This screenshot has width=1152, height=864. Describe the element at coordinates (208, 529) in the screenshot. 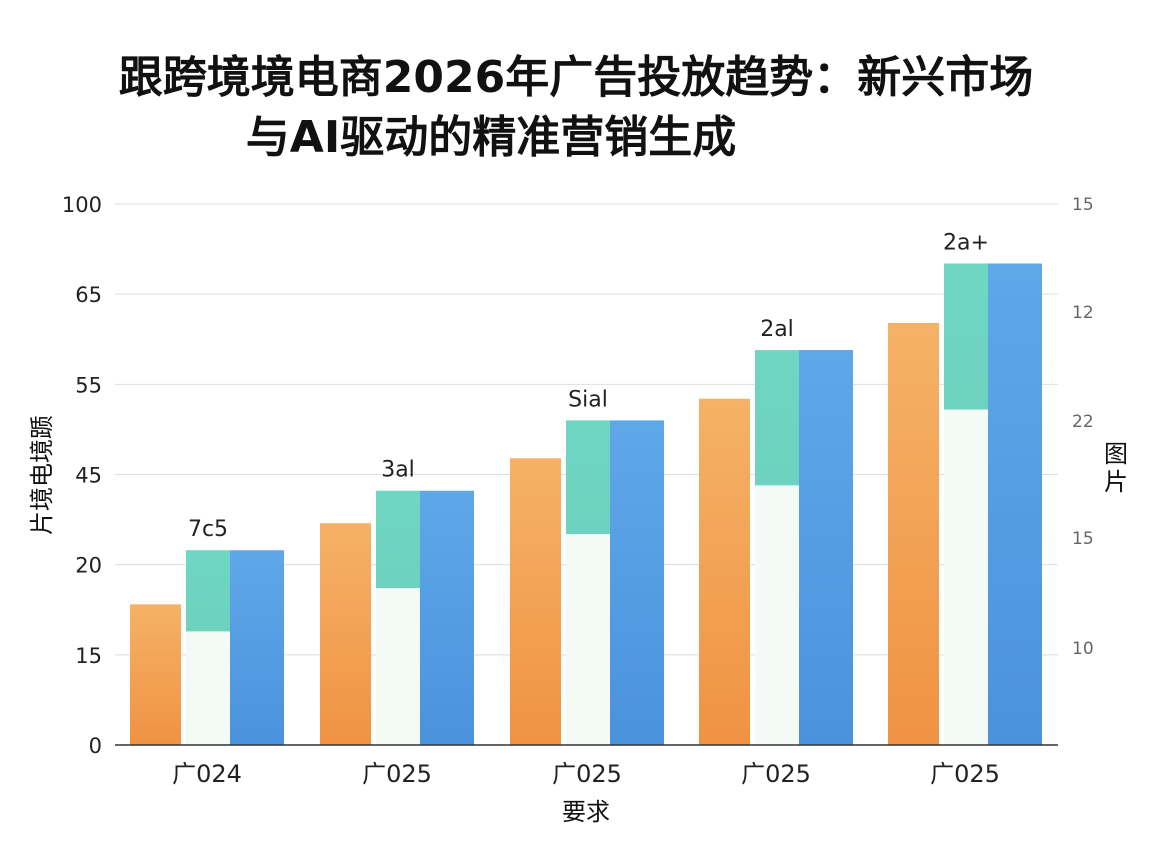

I see `data-label: 7c5` at that location.